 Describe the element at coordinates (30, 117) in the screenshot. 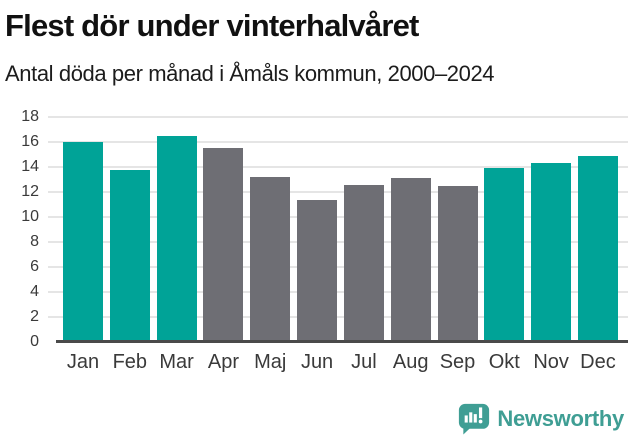

I see `y-tick-label-18: 18` at that location.